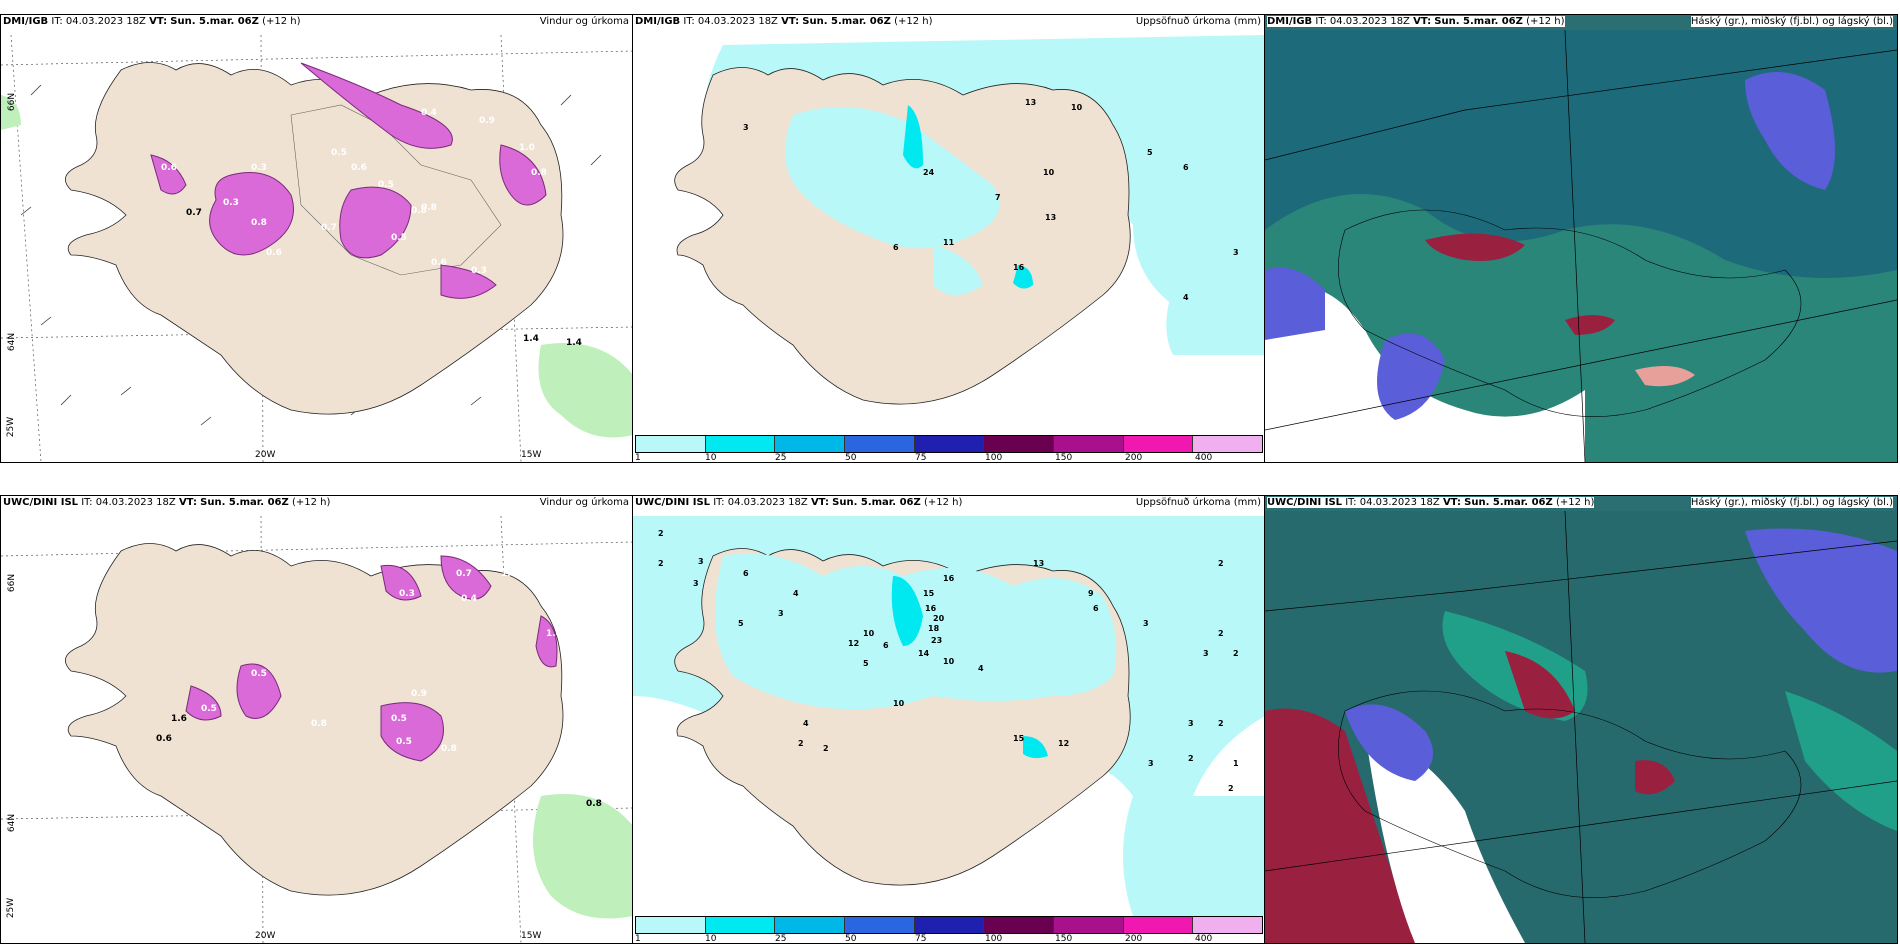 The width and height of the screenshot is (1900, 950). What do you see at coordinates (419, 694) in the screenshot?
I see `wind-value: 0.9` at bounding box center [419, 694].